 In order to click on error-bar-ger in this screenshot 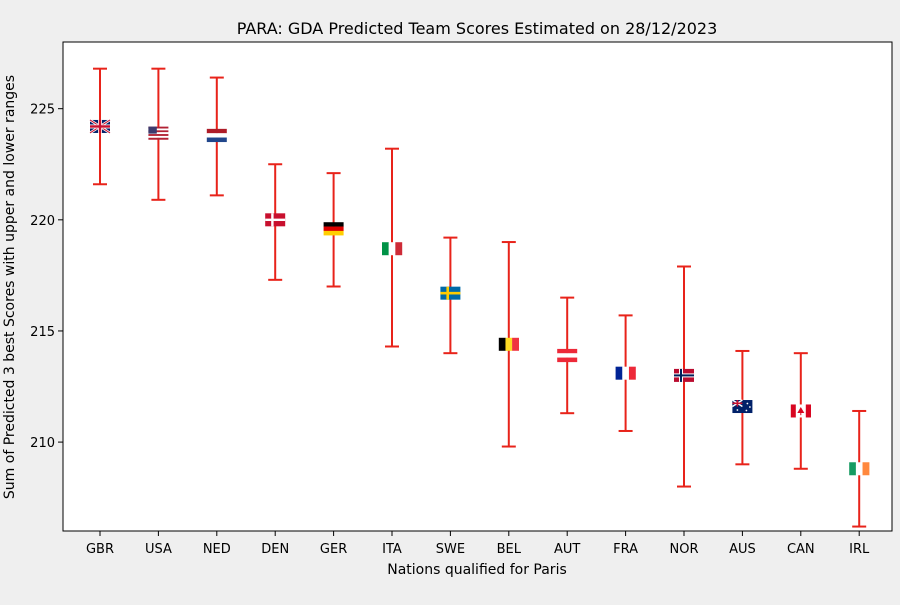, I will do `click(333, 230)`.